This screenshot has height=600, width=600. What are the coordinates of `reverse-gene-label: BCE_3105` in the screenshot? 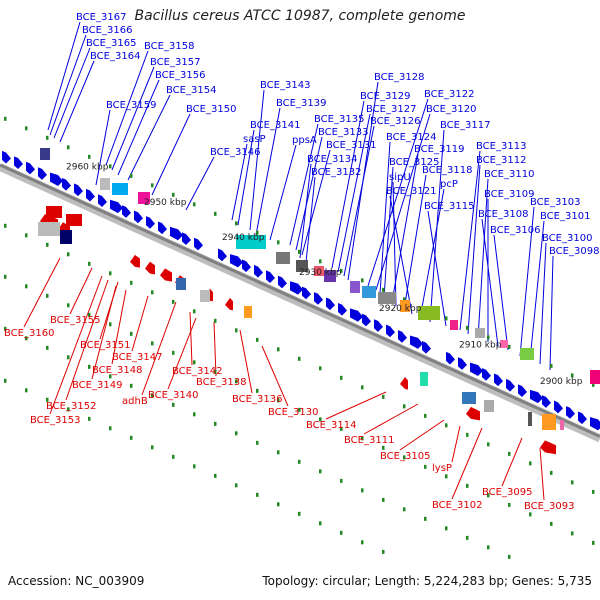 It's located at (405, 456).